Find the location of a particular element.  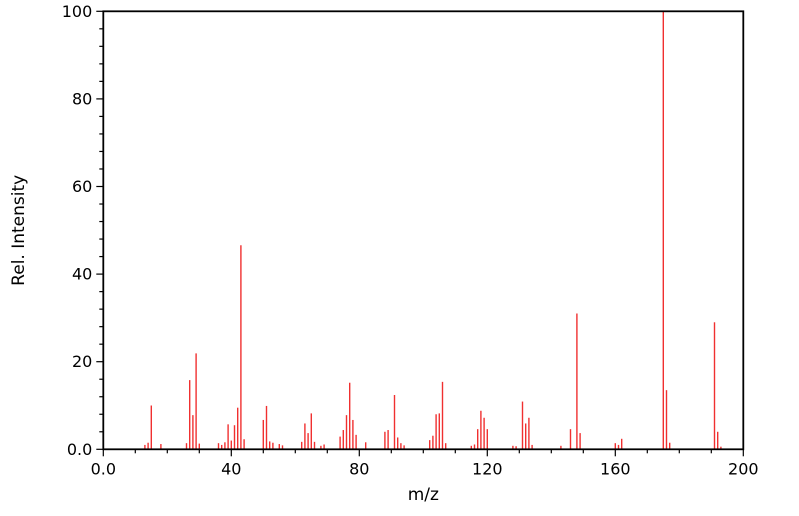

x-tick-label: 40 is located at coordinates (231, 468).